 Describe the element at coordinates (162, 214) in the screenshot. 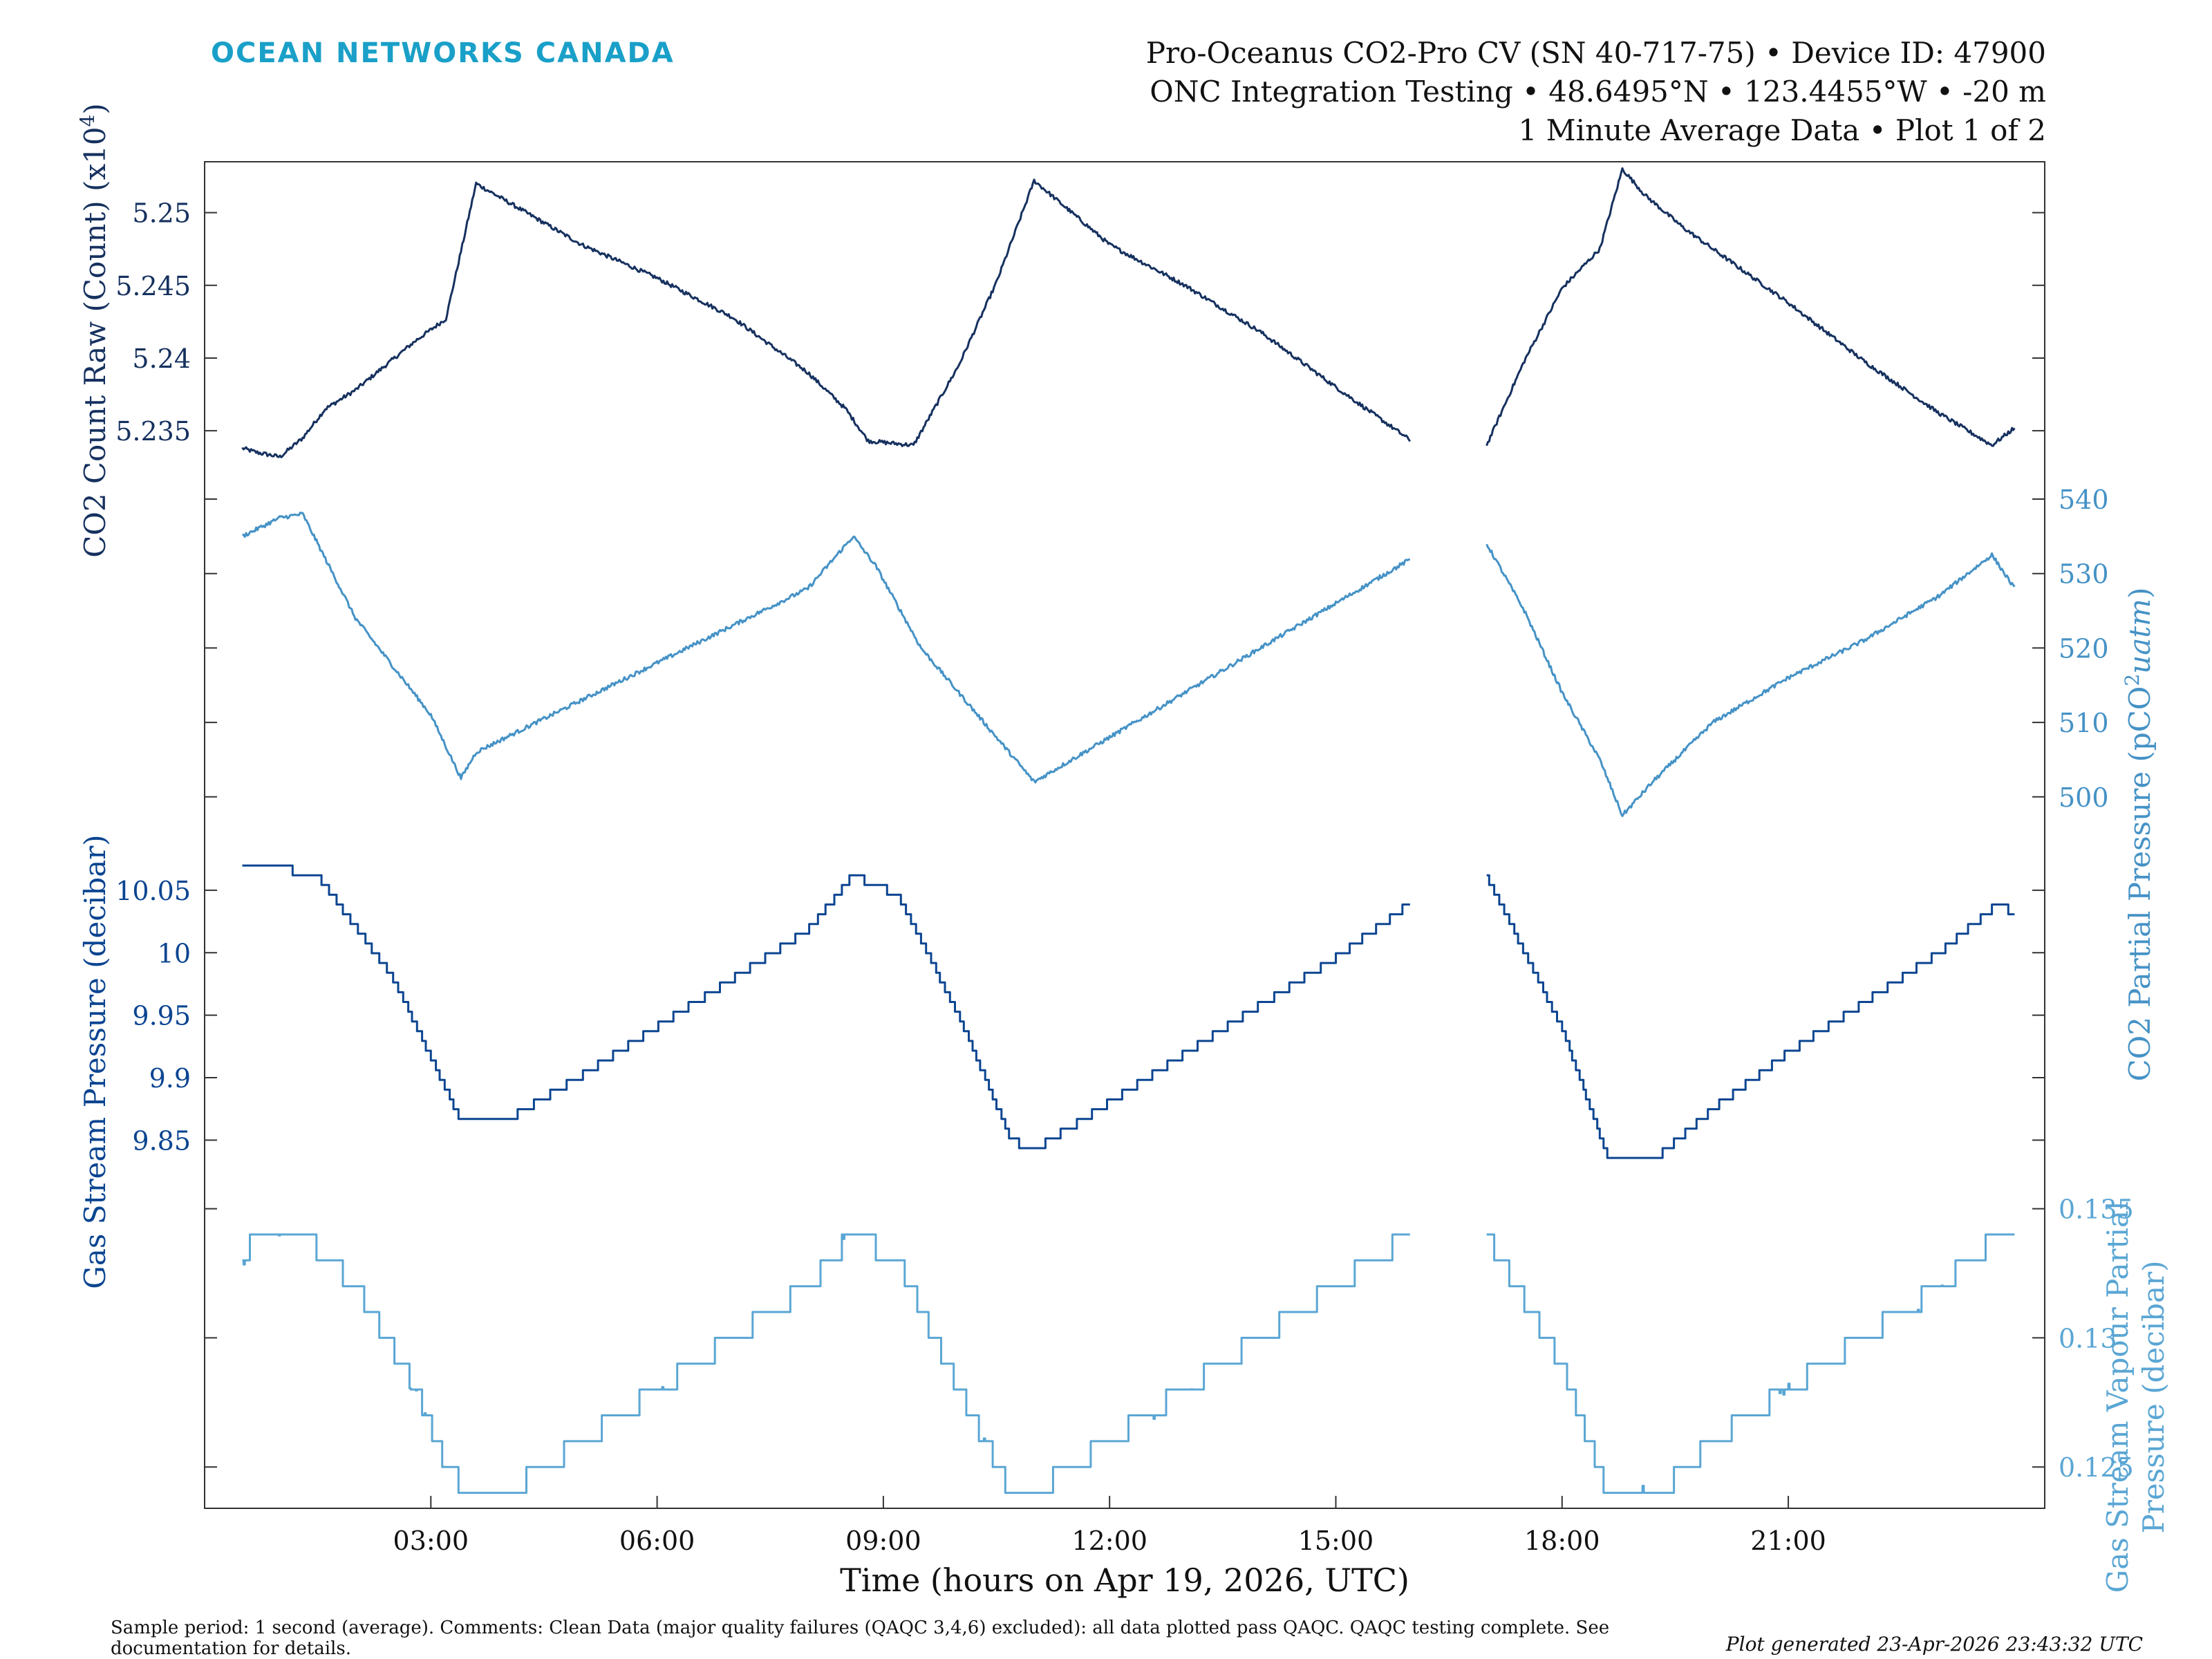

I see `y-tick-label: 5.25` at that location.